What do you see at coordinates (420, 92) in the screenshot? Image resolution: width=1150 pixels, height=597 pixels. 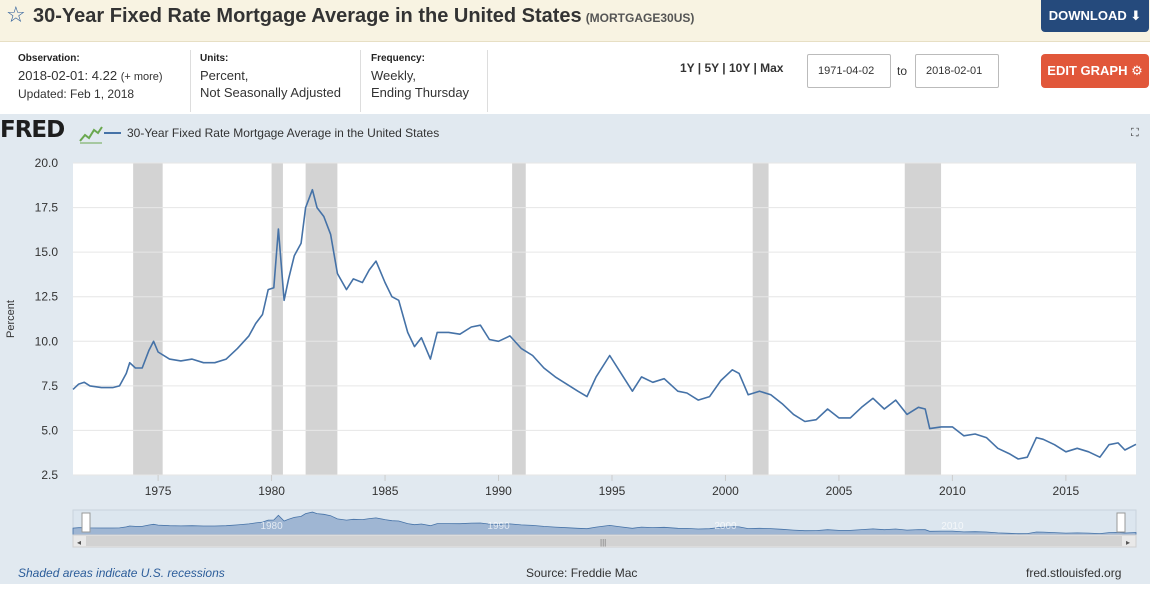 I see `frequency-line2: Ending Thursday` at bounding box center [420, 92].